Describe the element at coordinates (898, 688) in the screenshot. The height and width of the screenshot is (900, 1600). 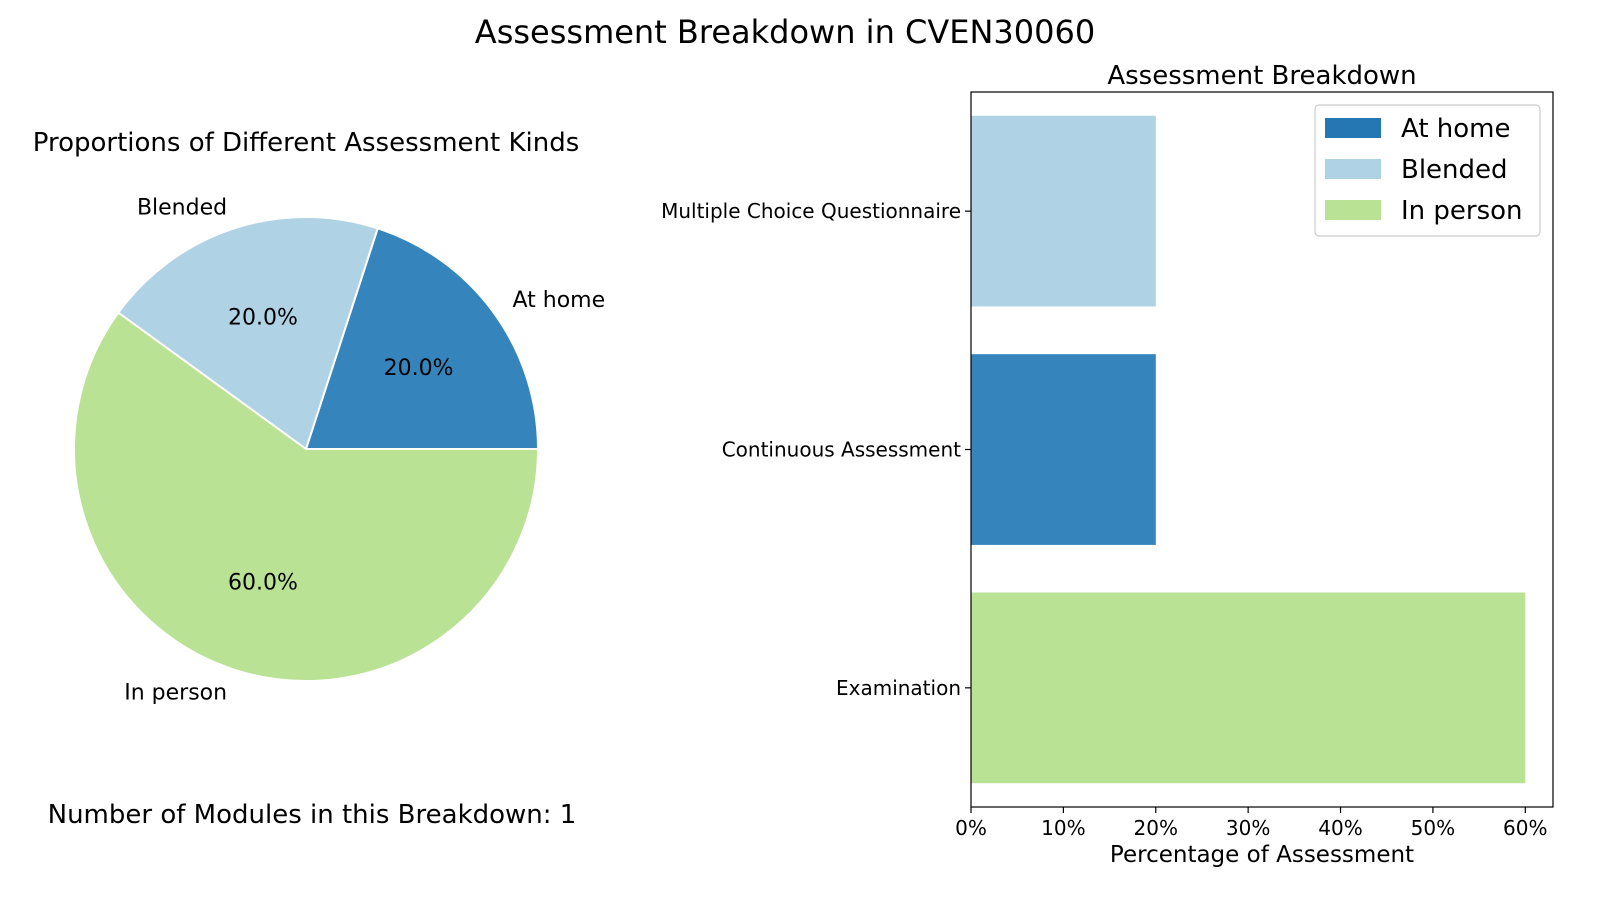
I see `y-tick-label: Examination` at that location.